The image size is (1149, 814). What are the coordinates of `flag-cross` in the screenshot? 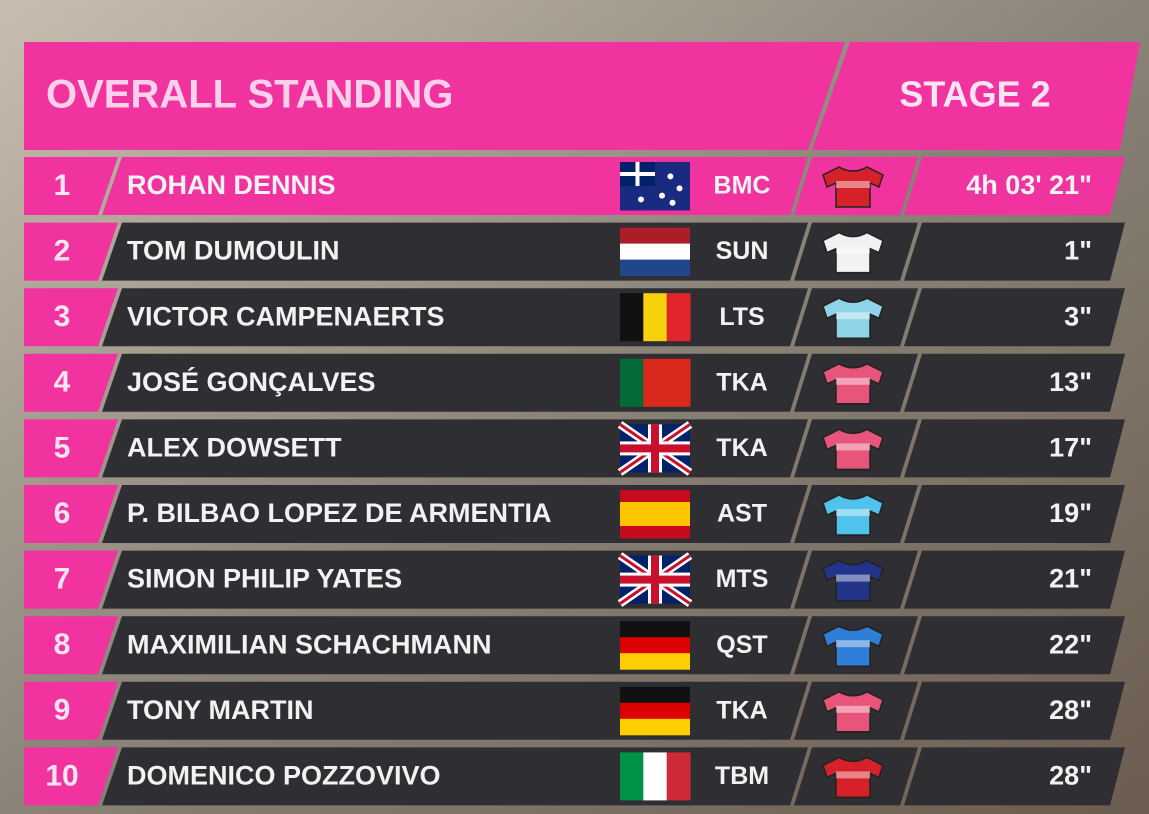 It's located at (655, 448).